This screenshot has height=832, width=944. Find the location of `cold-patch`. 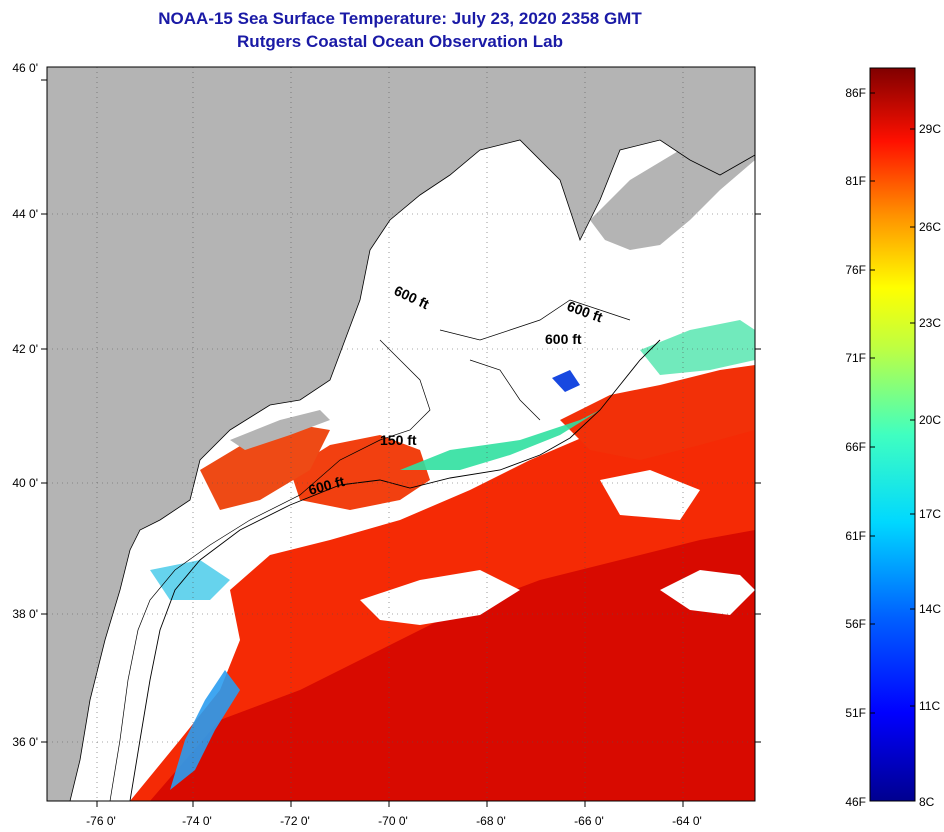

cold-patch is located at coordinates (566, 381).